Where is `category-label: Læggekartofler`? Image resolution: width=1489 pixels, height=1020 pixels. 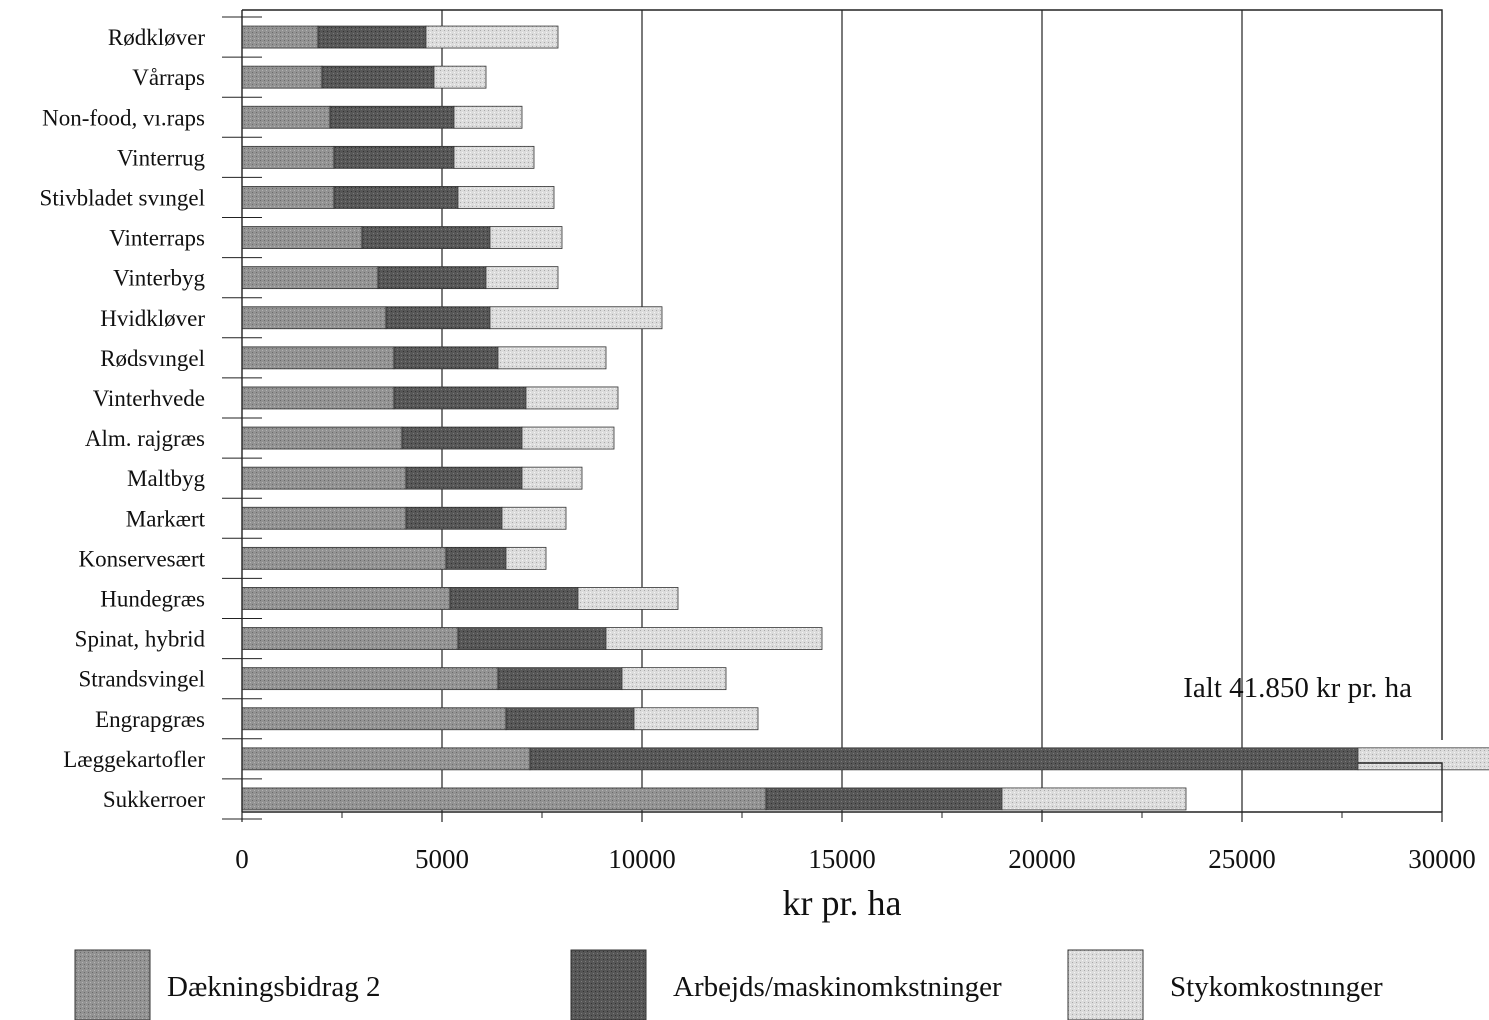
category-label: Læggekartofler is located at coordinates (134, 759).